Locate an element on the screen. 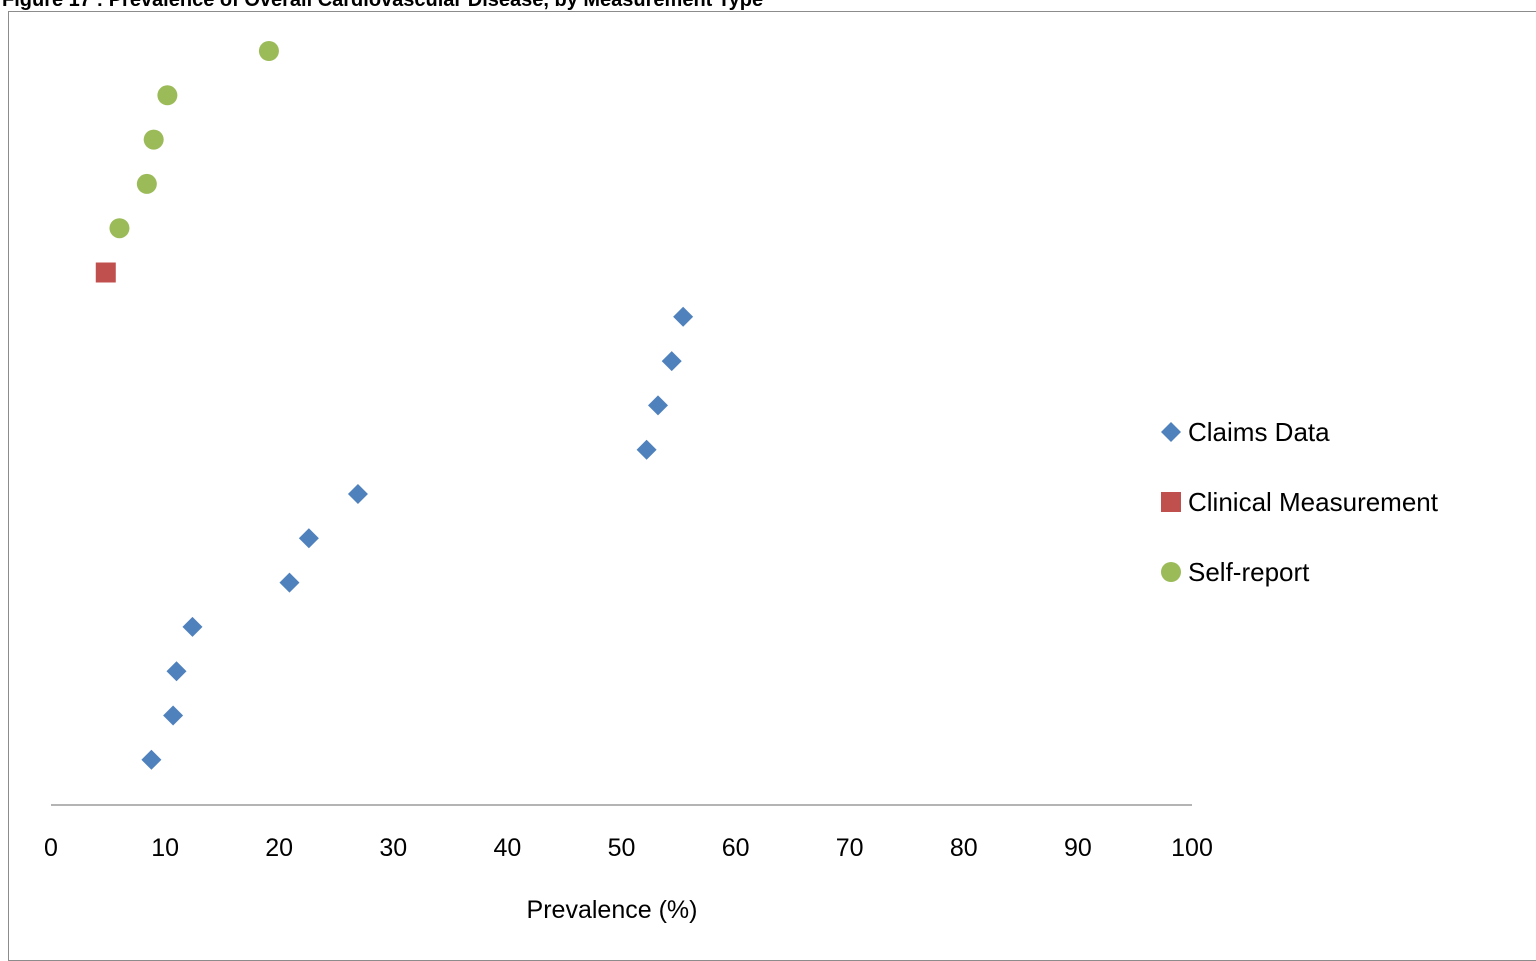  x-tick-label: 50 is located at coordinates (622, 848).